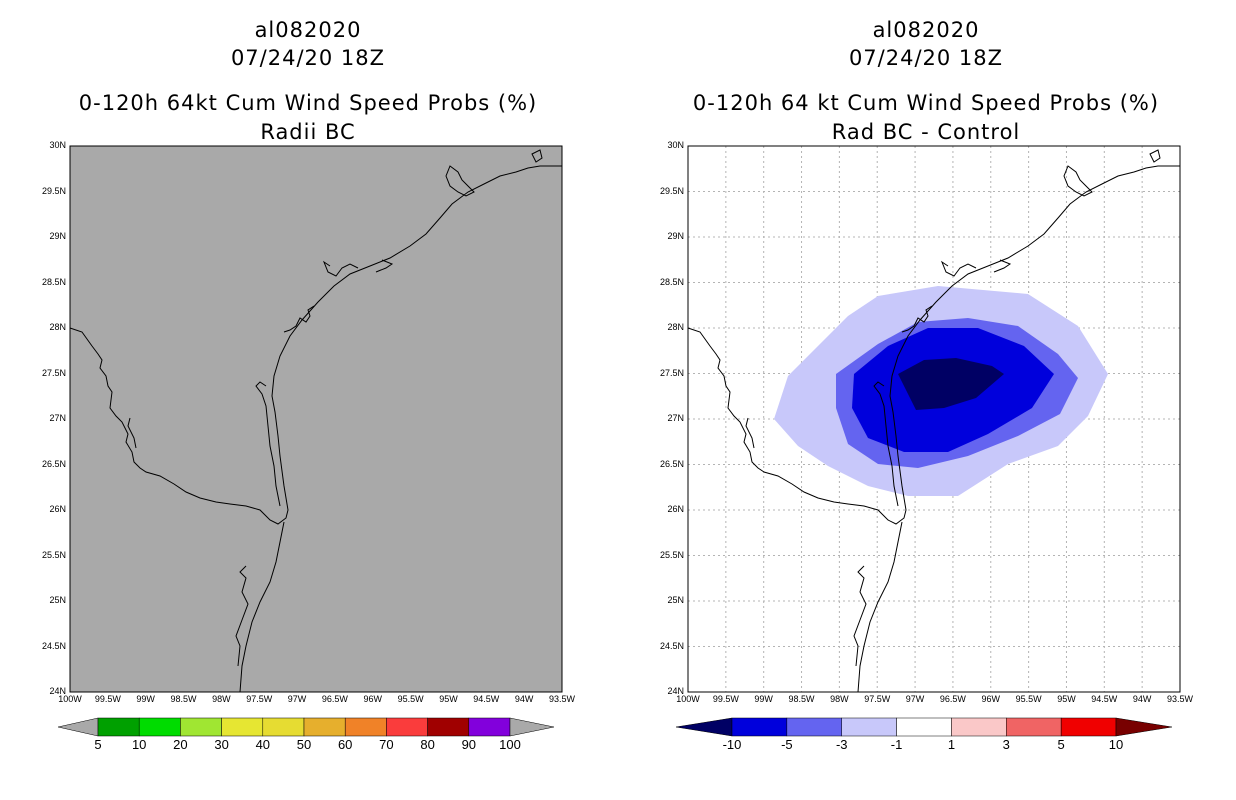  Describe the element at coordinates (1116, 744) in the screenshot. I see `right-colorbar-label: 10` at that location.